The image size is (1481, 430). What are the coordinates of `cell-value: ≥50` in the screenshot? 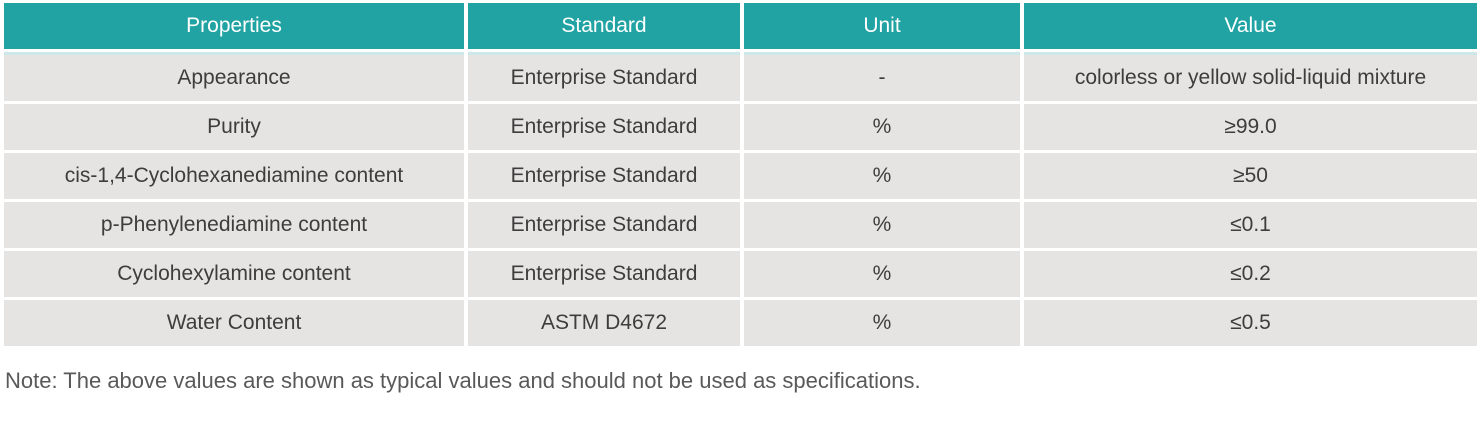 It's located at (1250, 176).